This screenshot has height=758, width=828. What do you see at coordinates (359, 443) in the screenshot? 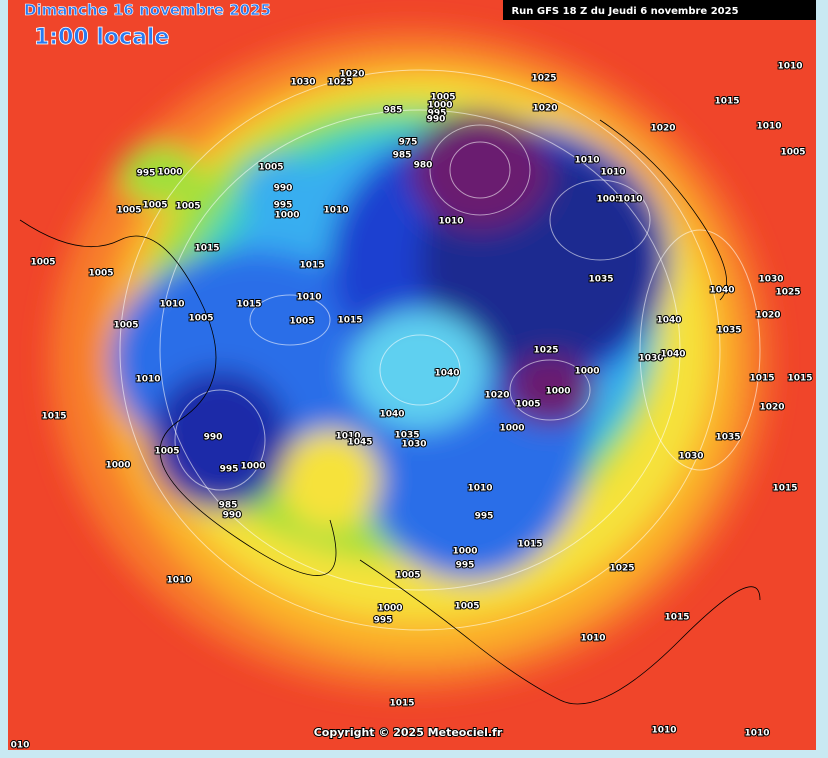
I see `isobar-label: 1045` at bounding box center [359, 443].